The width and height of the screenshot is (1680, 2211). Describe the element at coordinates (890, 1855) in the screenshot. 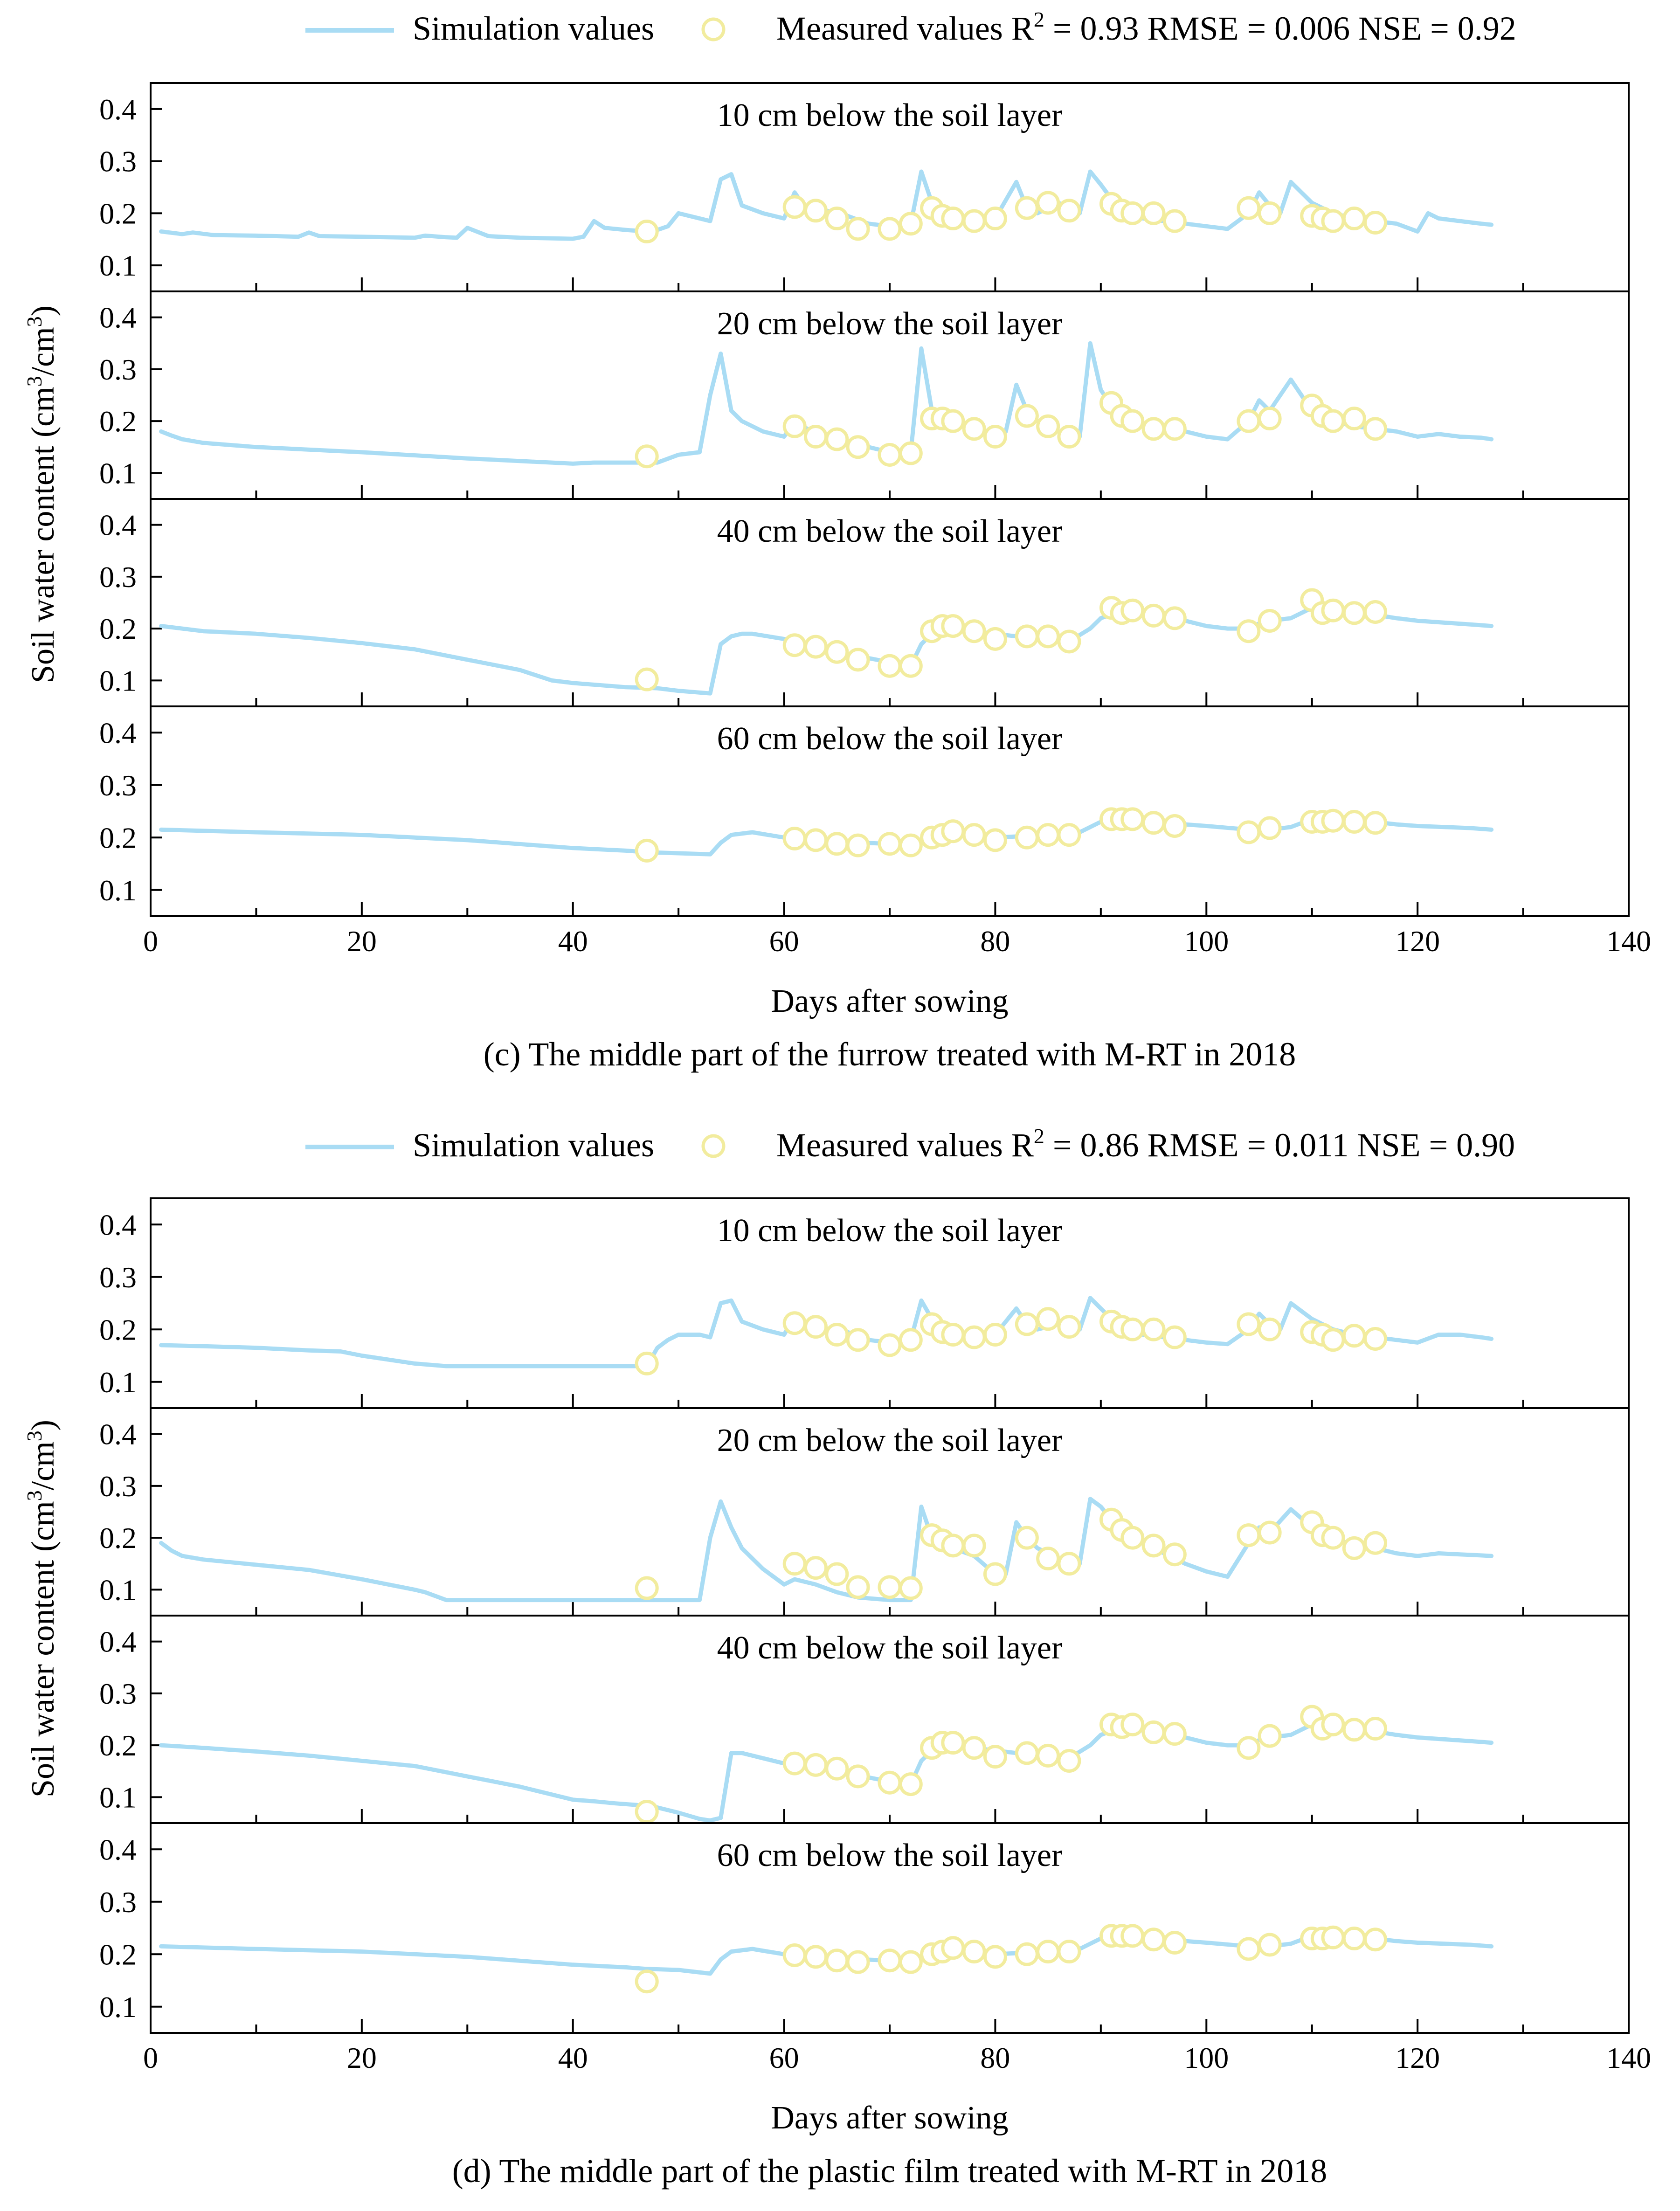

I see `panel-title: 60 cm below the soil layer` at that location.